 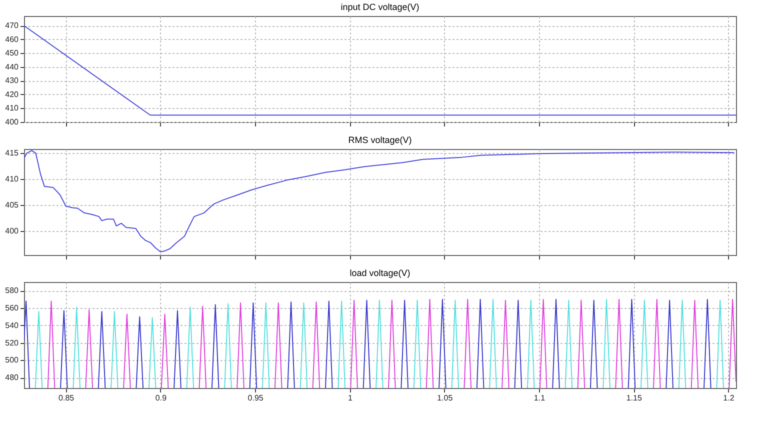 I want to click on y-tick-label: 540, so click(x=12, y=325).